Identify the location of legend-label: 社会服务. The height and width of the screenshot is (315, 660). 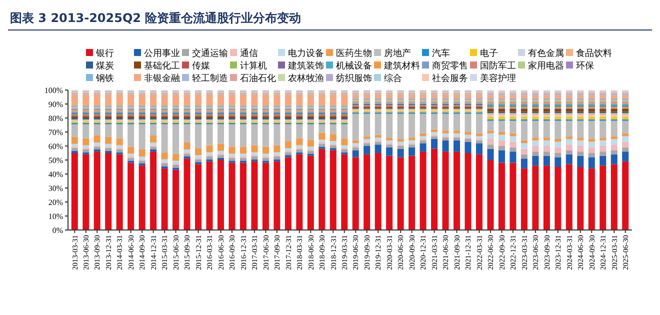
(450, 78).